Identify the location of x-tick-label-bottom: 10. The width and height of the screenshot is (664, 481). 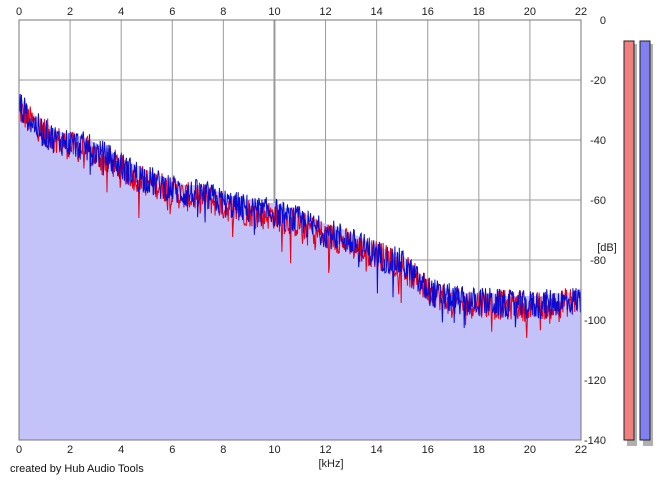
(274, 450).